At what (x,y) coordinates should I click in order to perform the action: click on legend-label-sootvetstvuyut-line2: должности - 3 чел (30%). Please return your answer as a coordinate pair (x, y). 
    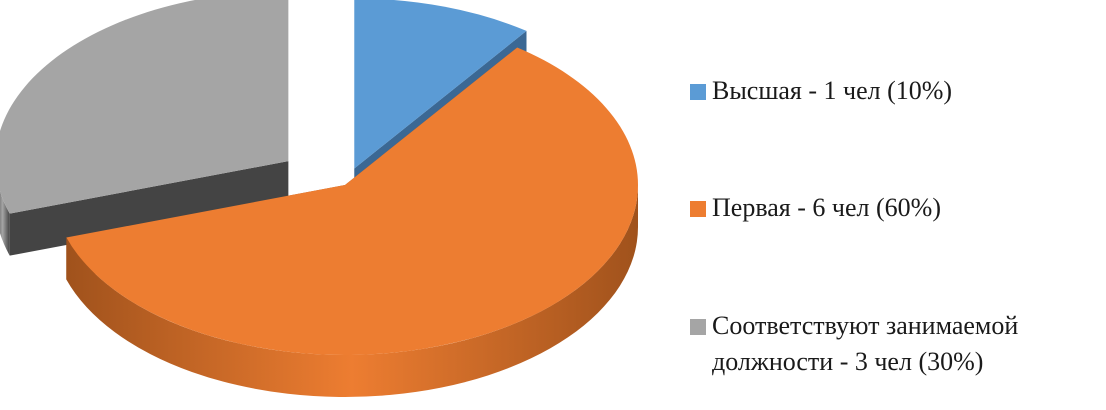
    Looking at the image, I should click on (848, 361).